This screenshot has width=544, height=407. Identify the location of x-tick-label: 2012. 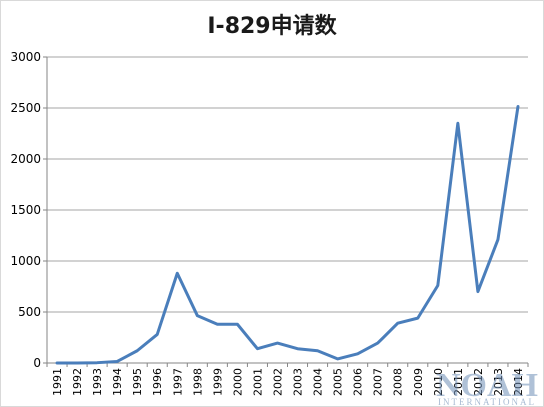
(478, 382).